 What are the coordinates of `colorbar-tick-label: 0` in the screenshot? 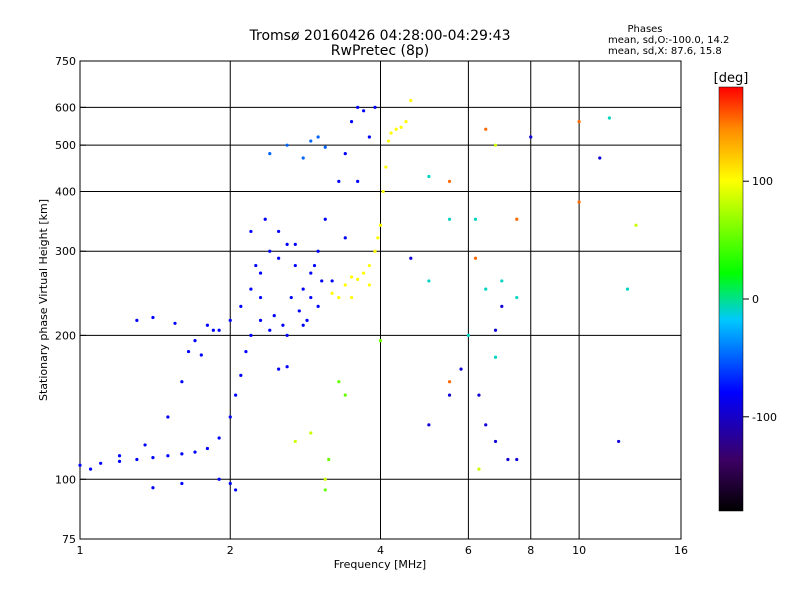 It's located at (755, 299).